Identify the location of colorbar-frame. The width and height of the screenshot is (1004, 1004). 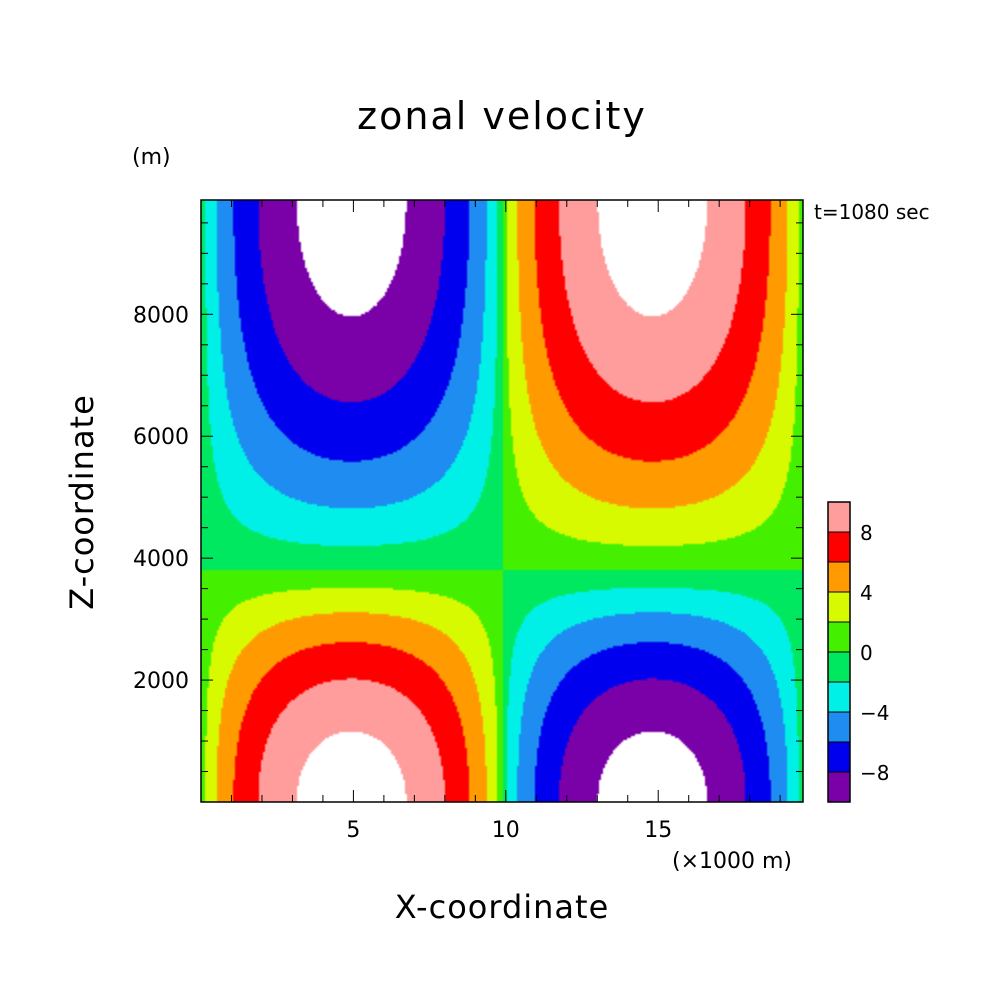
(839, 652).